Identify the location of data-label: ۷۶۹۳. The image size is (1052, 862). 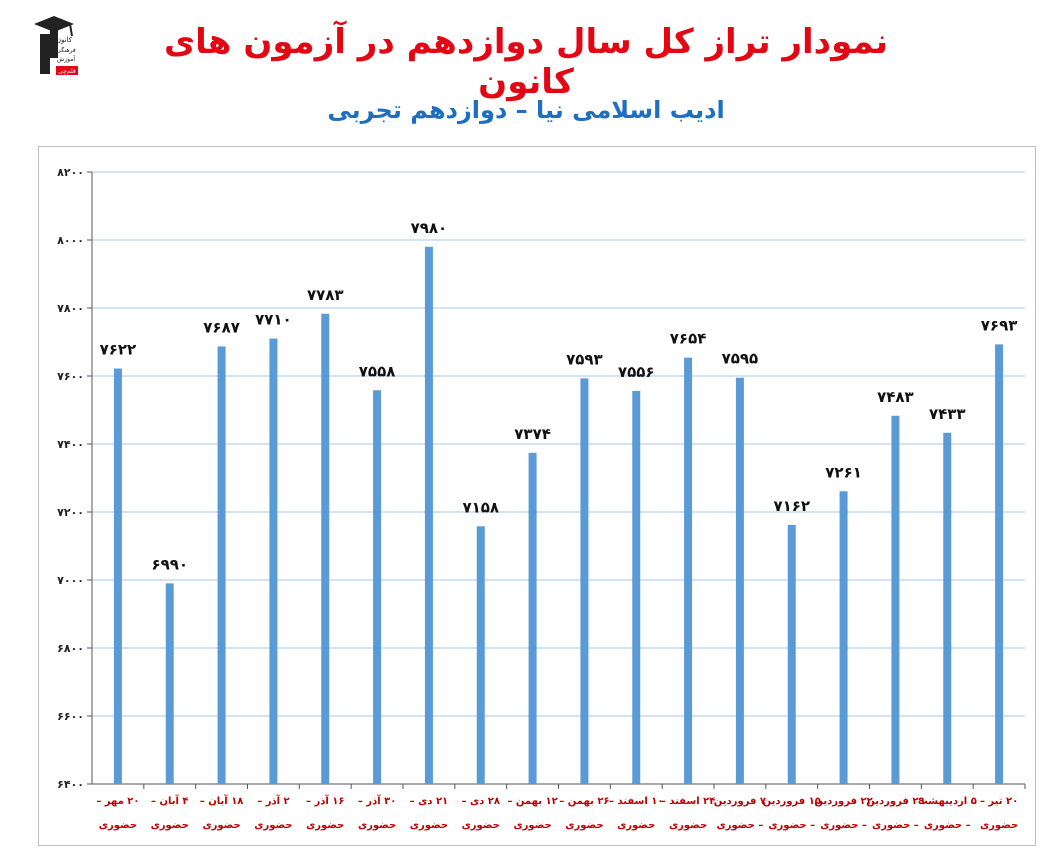
(999, 325).